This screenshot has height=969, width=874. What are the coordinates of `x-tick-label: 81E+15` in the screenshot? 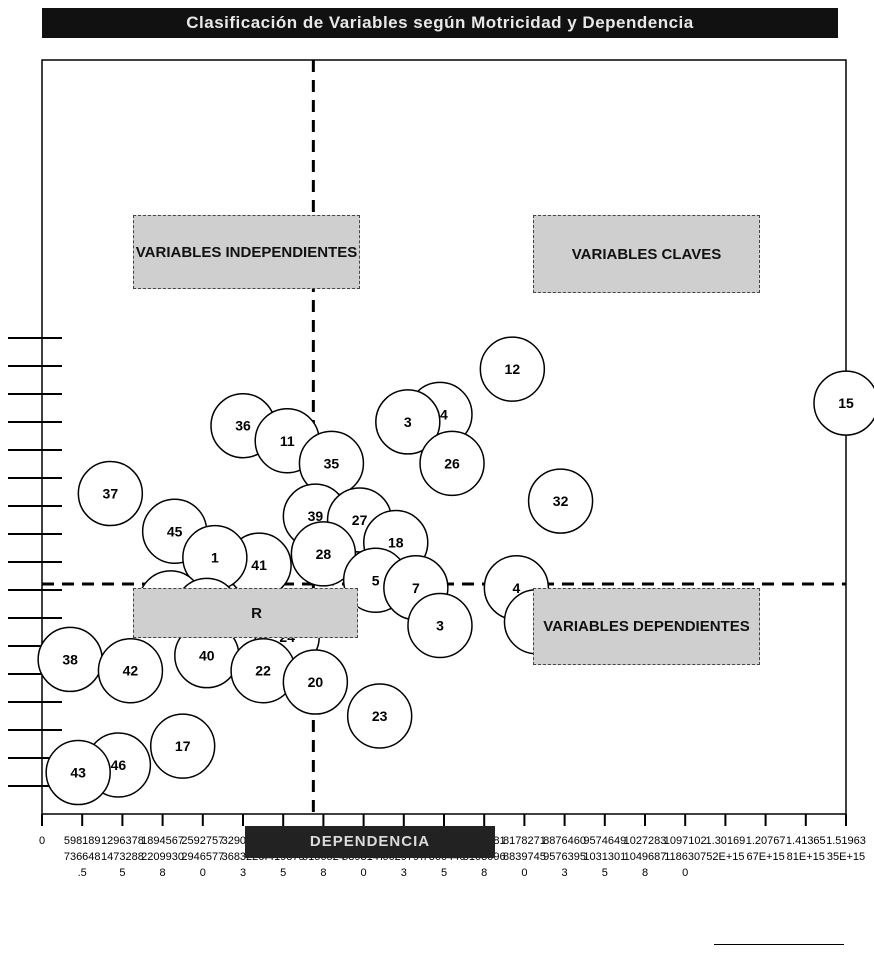 It's located at (806, 857).